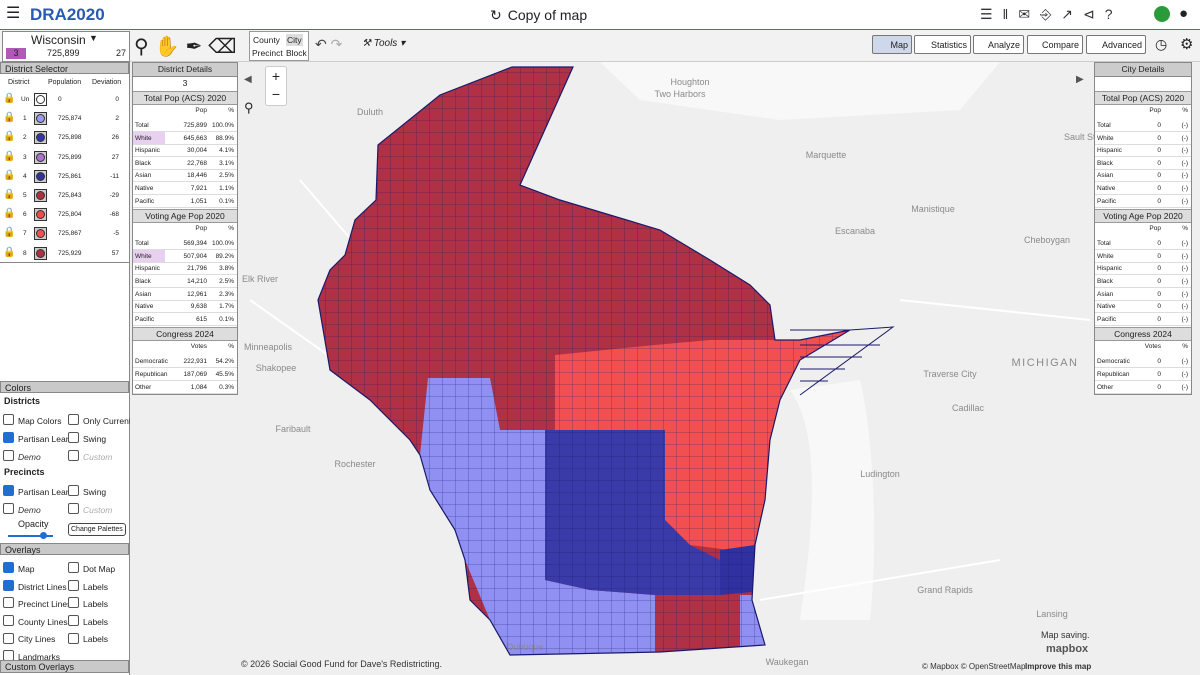 The width and height of the screenshot is (1200, 675). Describe the element at coordinates (249, 107) in the screenshot. I see `zoom-search: ⚲` at that location.